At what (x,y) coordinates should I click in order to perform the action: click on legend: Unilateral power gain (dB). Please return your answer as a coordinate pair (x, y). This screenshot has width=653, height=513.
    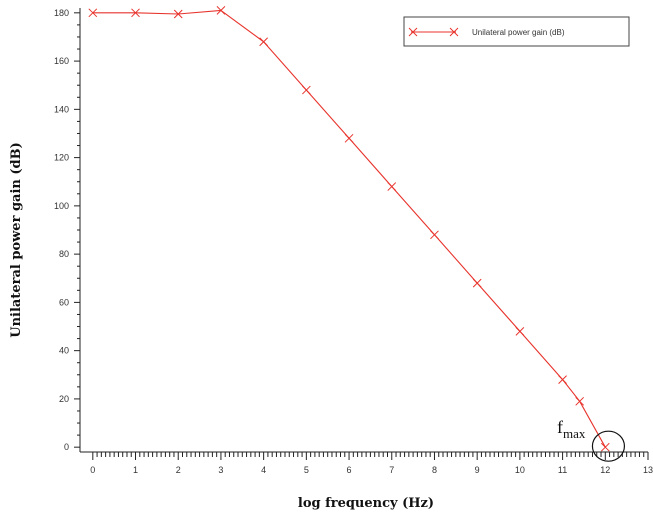
    Looking at the image, I should click on (516, 31).